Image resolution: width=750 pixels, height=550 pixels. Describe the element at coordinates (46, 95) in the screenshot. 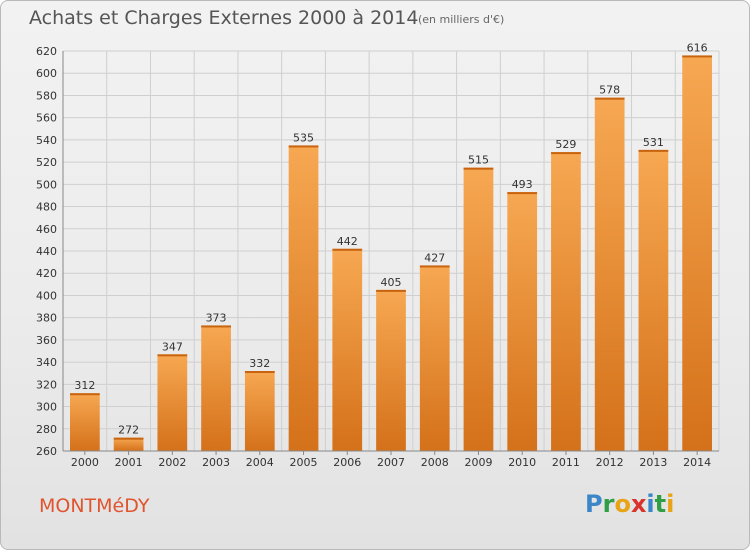

I see `y-tick-label: 580` at that location.